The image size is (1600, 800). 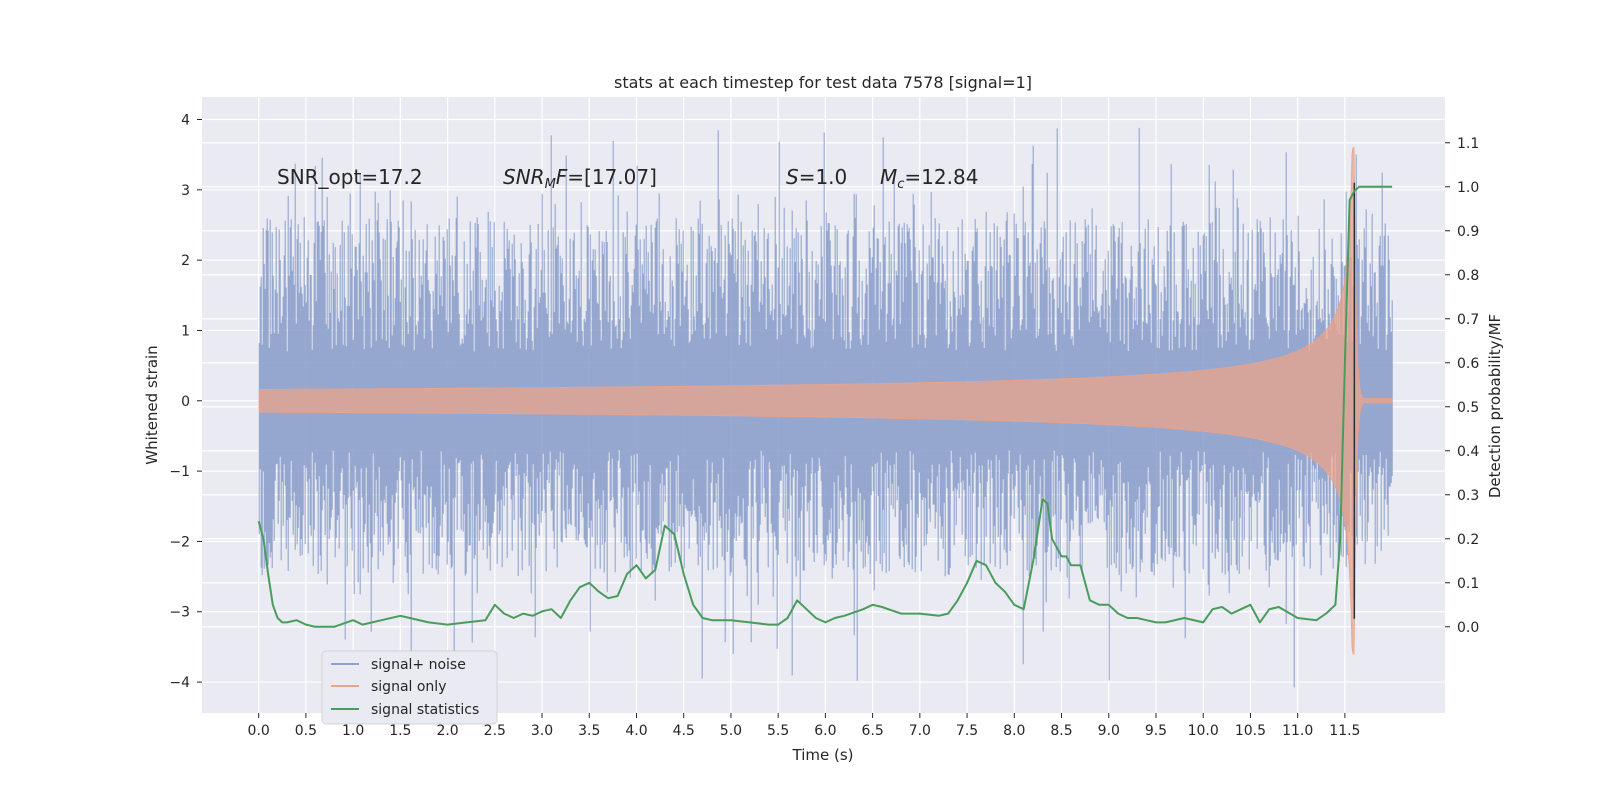 What do you see at coordinates (636, 731) in the screenshot?
I see `x-tick-label-8: 4.0` at bounding box center [636, 731].